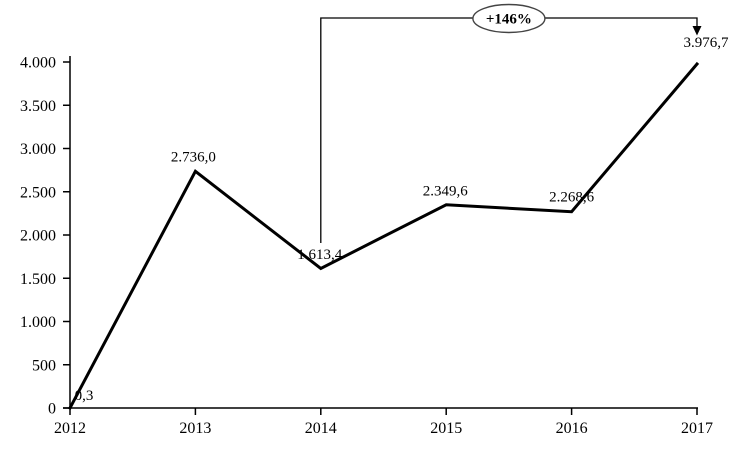  What do you see at coordinates (707, 43) in the screenshot?
I see `data-point-label: 3.976,7` at bounding box center [707, 43].